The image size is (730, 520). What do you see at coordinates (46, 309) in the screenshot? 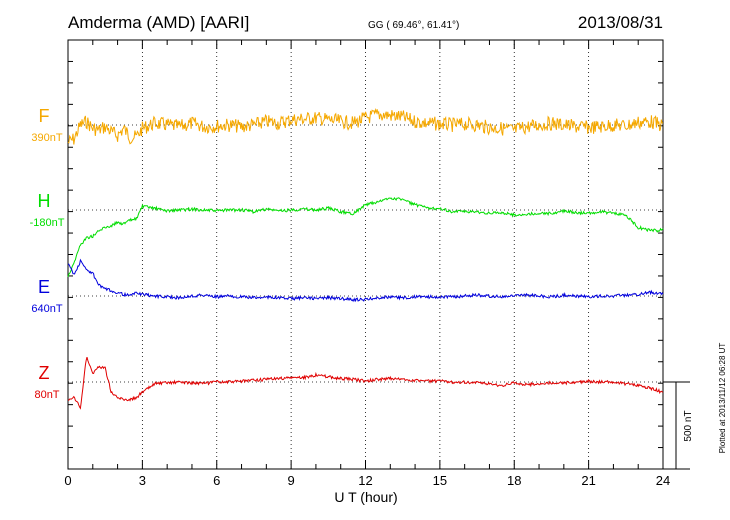
I see `series-baseline-label: 640nT` at bounding box center [46, 309].